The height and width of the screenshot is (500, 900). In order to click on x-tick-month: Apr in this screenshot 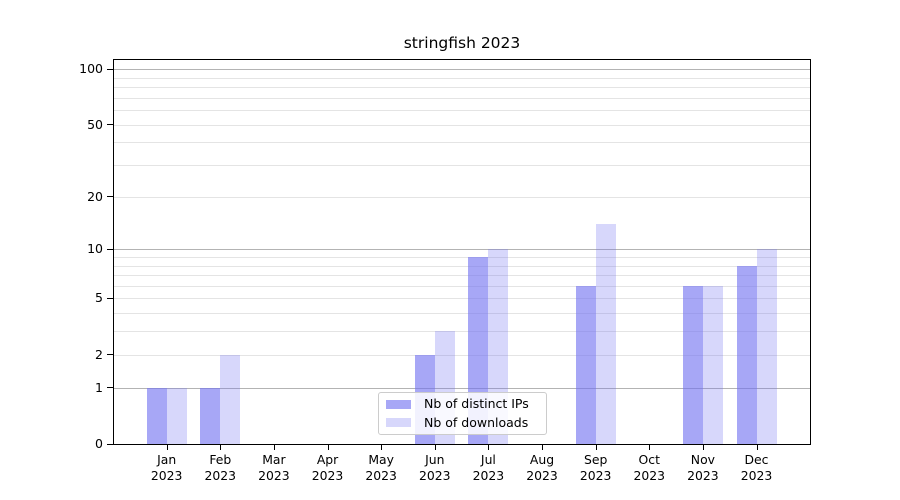, I will do `click(327, 459)`.